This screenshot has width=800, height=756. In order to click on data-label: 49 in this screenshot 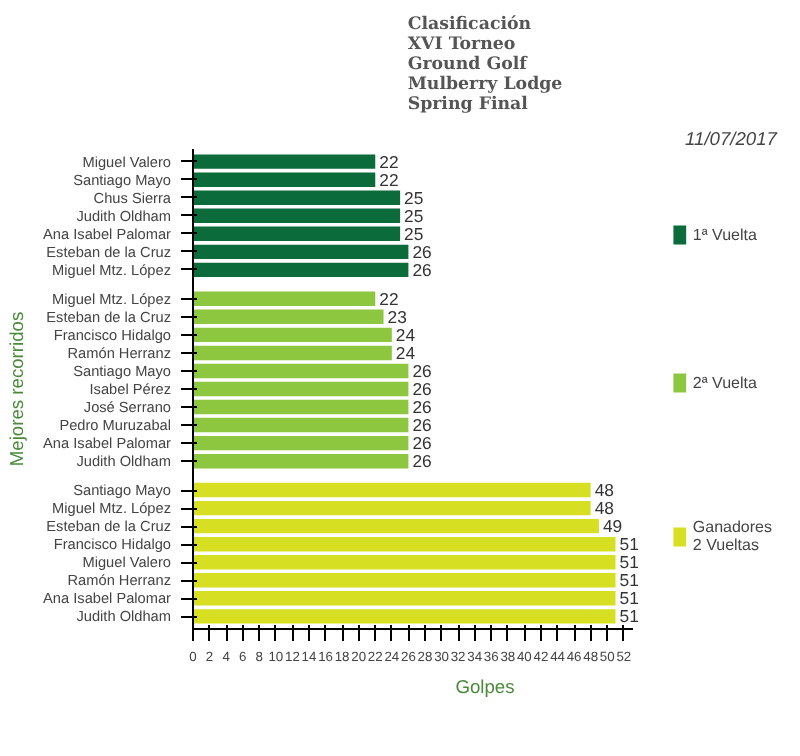, I will do `click(612, 526)`.